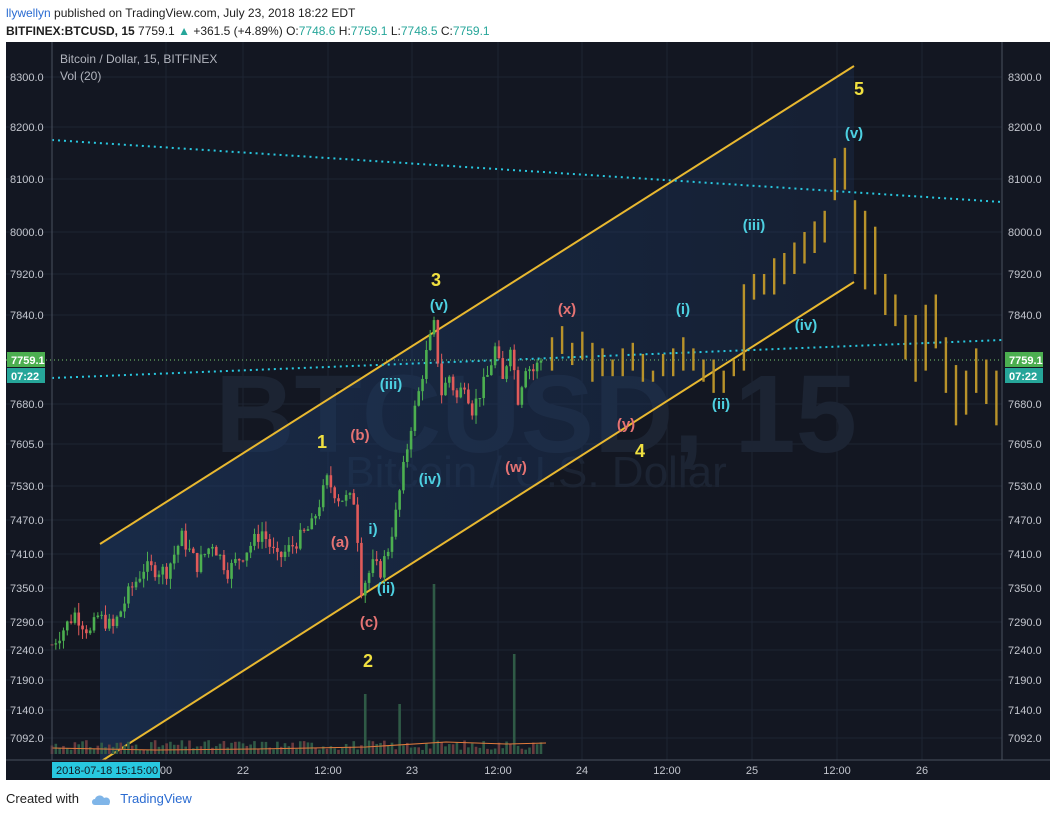 This screenshot has width=1056, height=817. What do you see at coordinates (1025, 681) in the screenshot?
I see `price-tick-right: 7190.0` at bounding box center [1025, 681].